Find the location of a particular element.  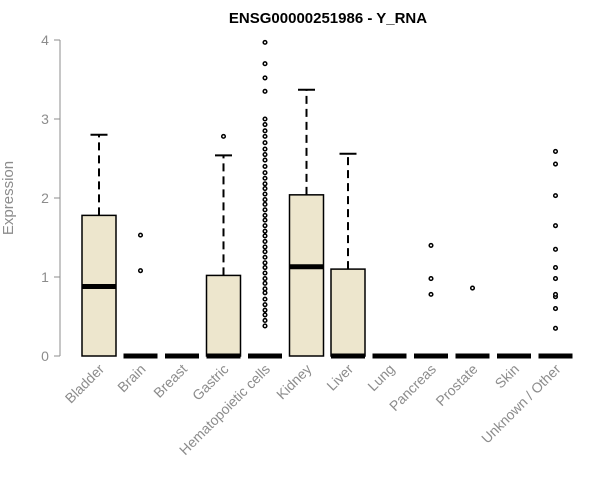

x-tick-label: Breast is located at coordinates (170, 381).